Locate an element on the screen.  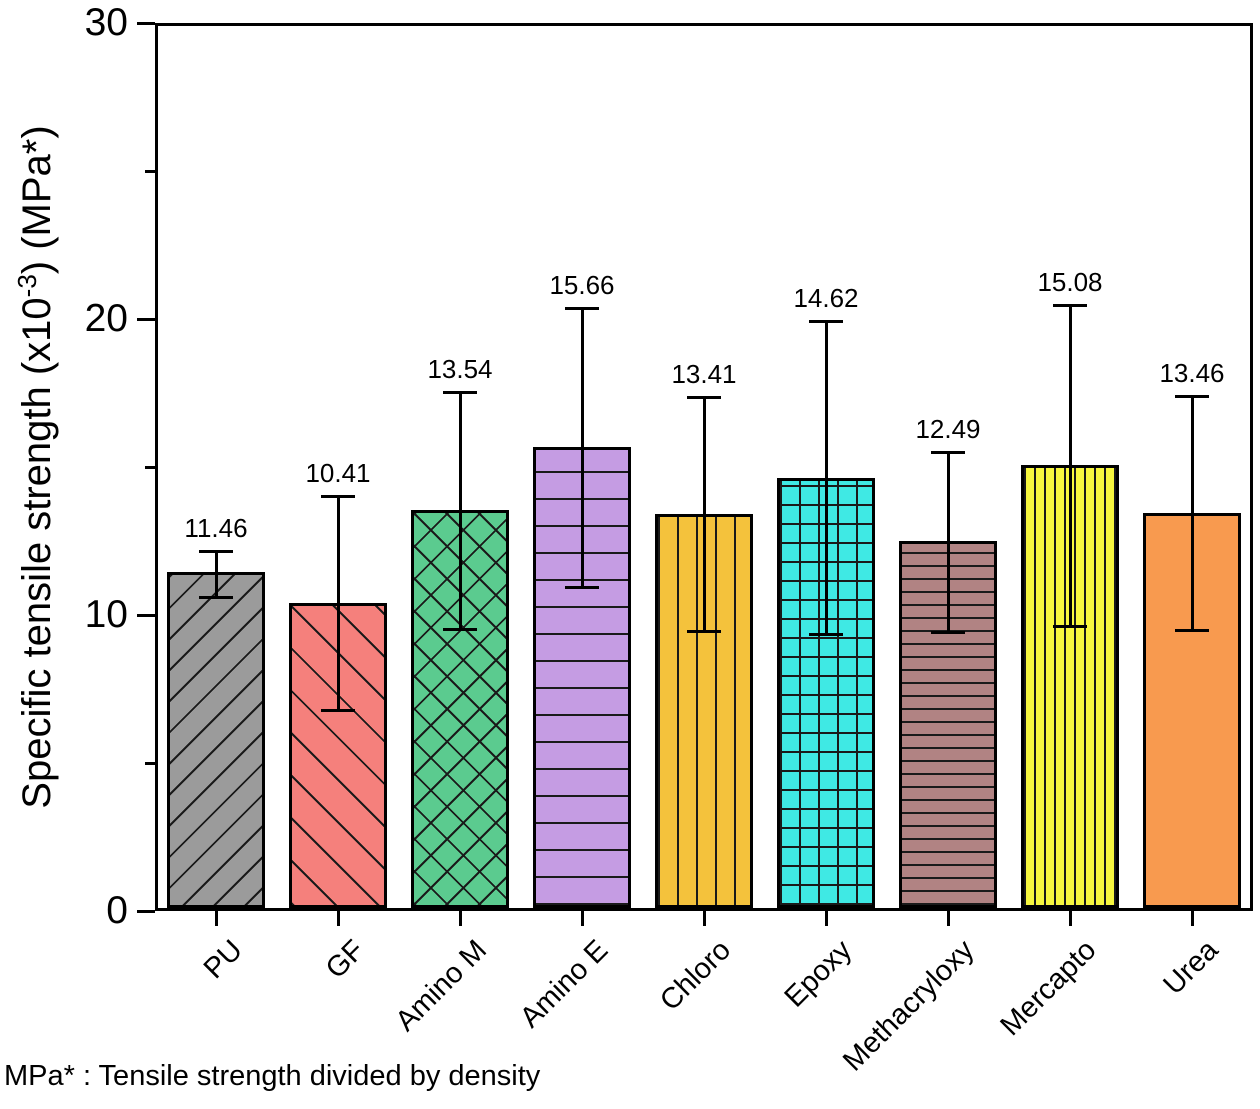
y-axis-tick-label: 30 is located at coordinates (106, 22).